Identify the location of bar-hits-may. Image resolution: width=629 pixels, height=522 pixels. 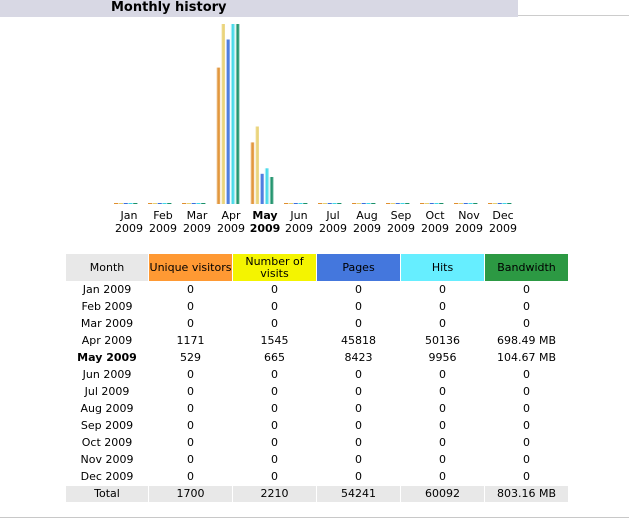
(266, 186).